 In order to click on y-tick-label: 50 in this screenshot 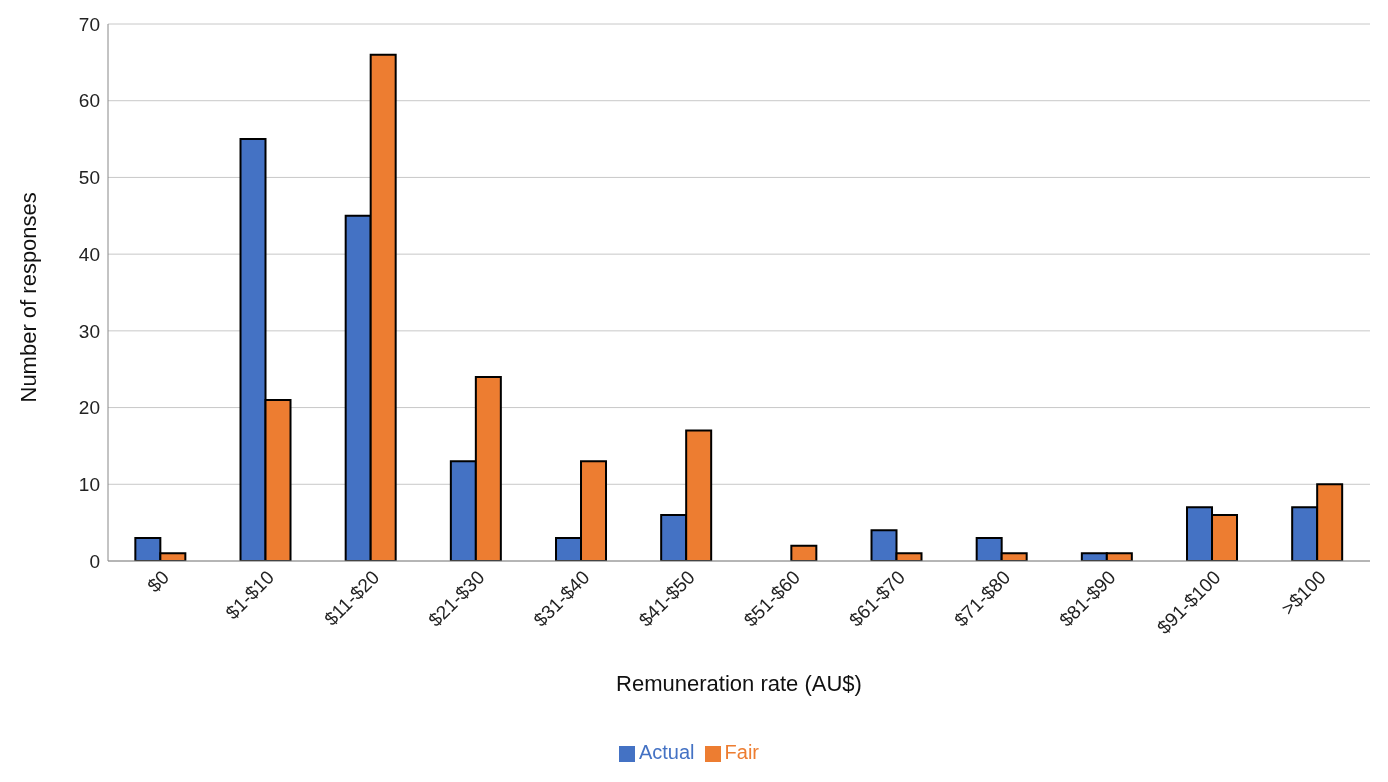, I will do `click(89, 178)`.